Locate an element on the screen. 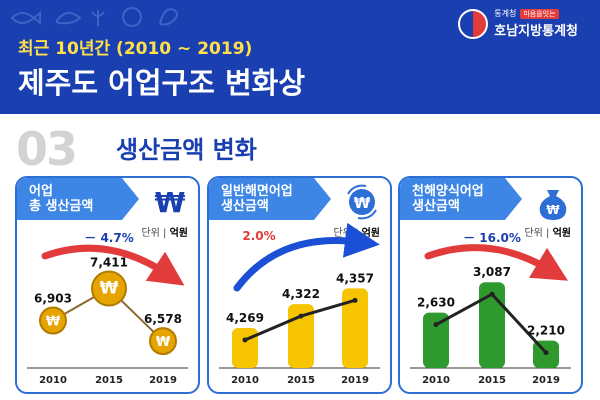 The width and height of the screenshot is (600, 400). data-label: 3,087 is located at coordinates (492, 272).